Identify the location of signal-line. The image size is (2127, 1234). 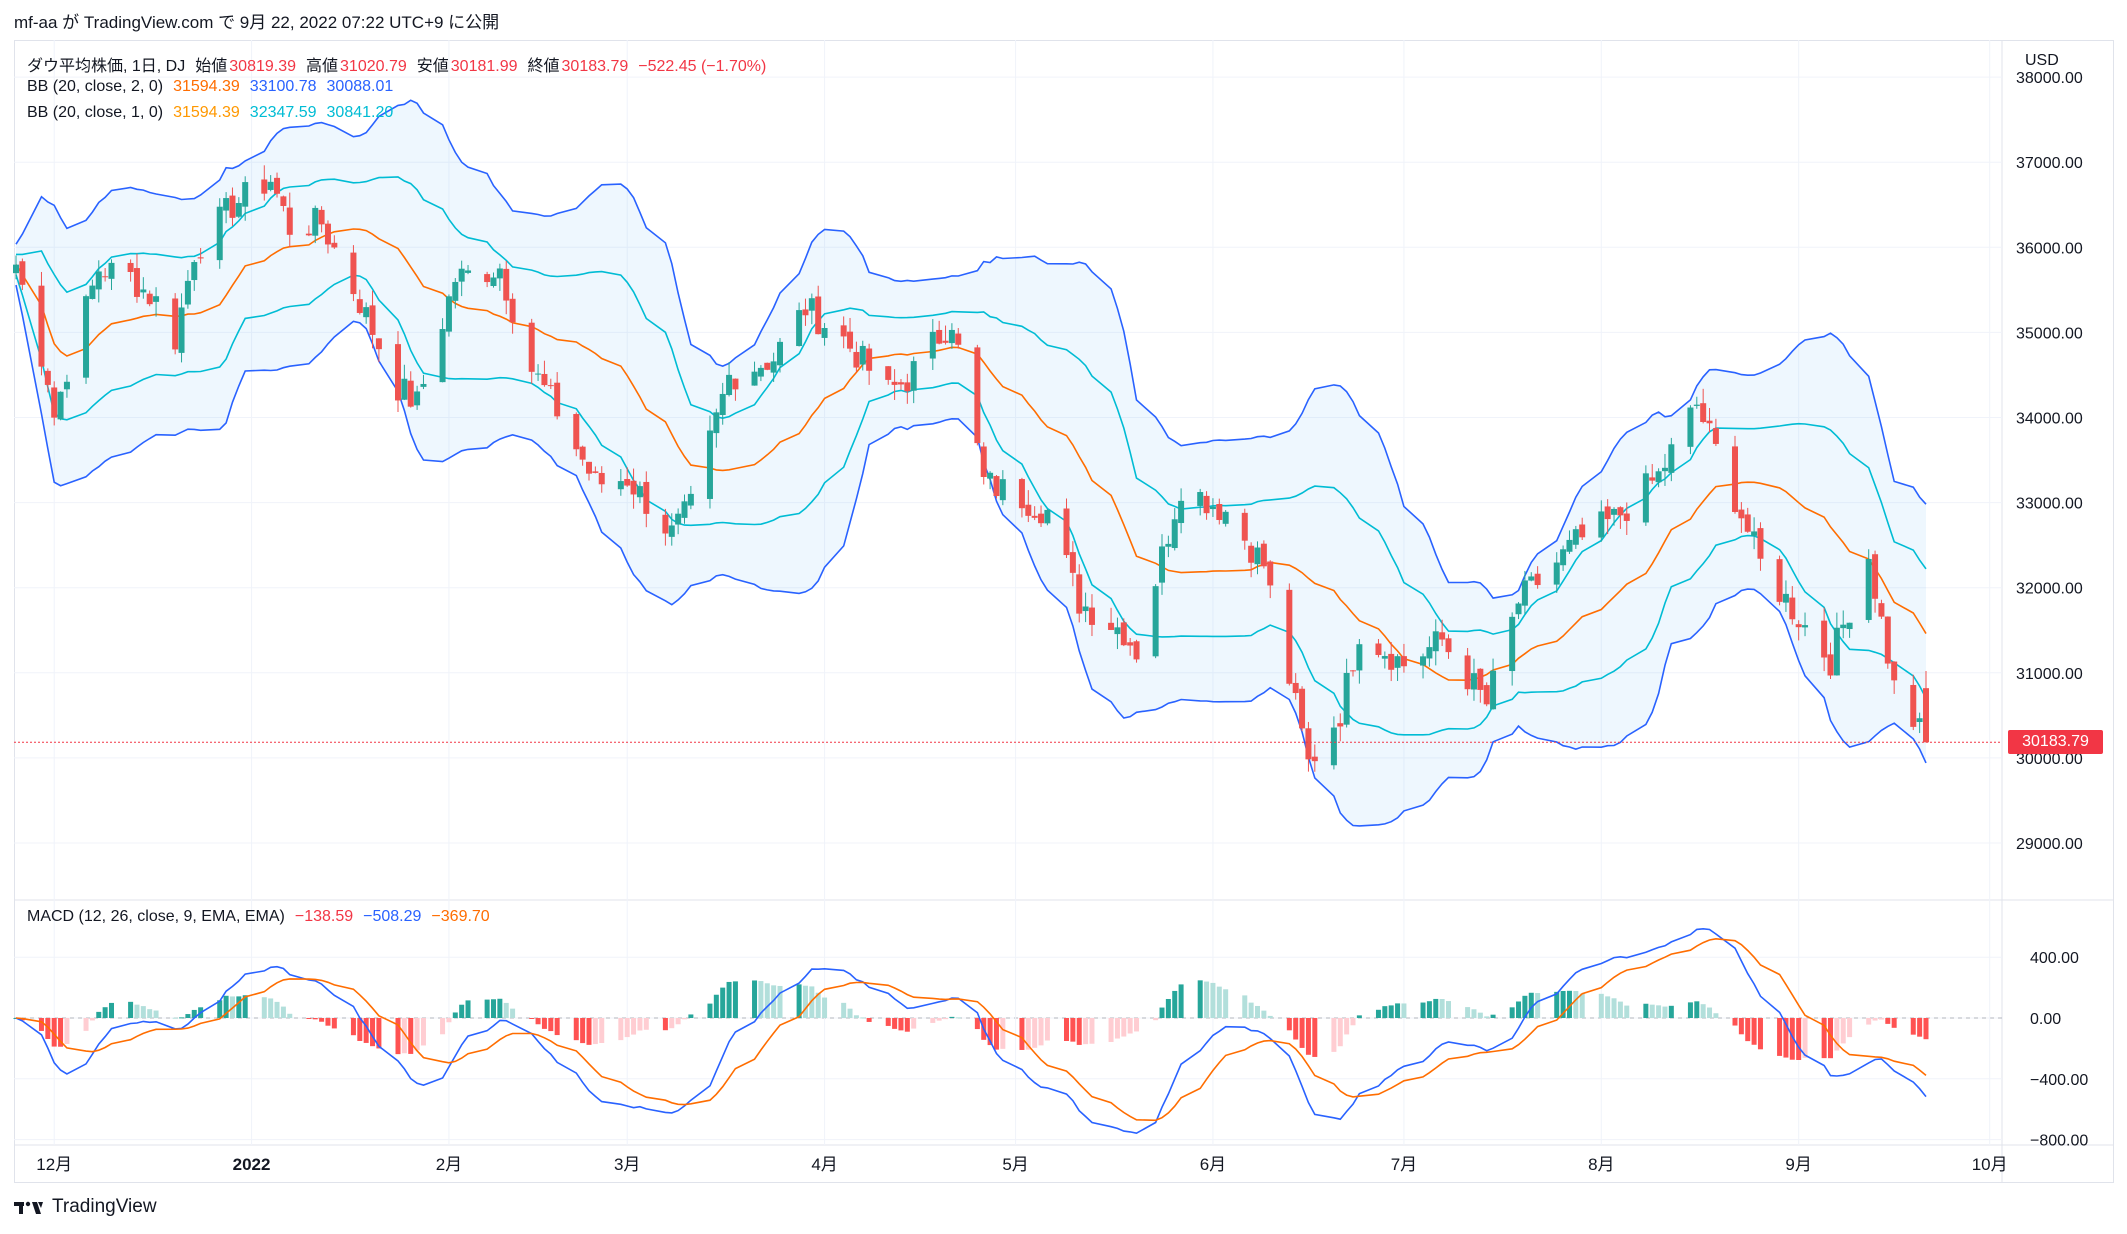
(971, 1029).